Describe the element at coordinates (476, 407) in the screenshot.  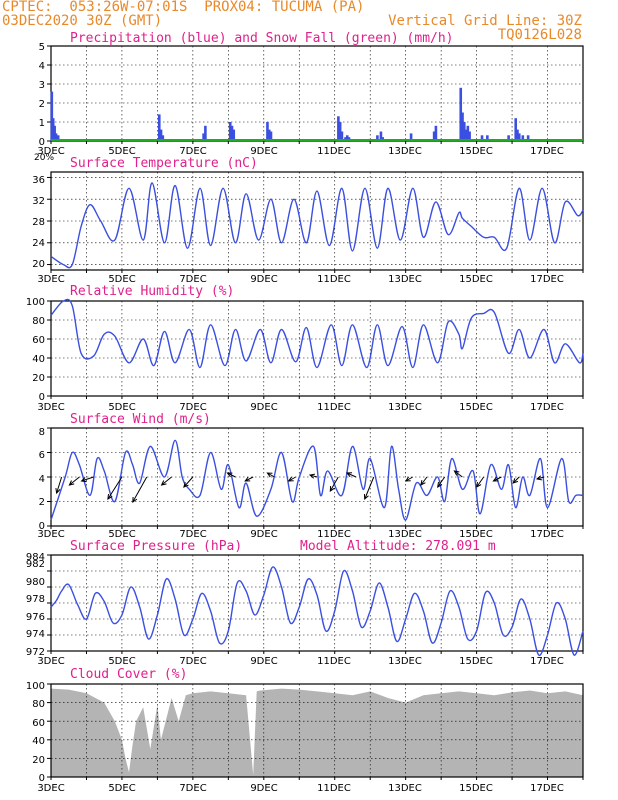
I see `rh-xlabel-7: 15DEC` at that location.